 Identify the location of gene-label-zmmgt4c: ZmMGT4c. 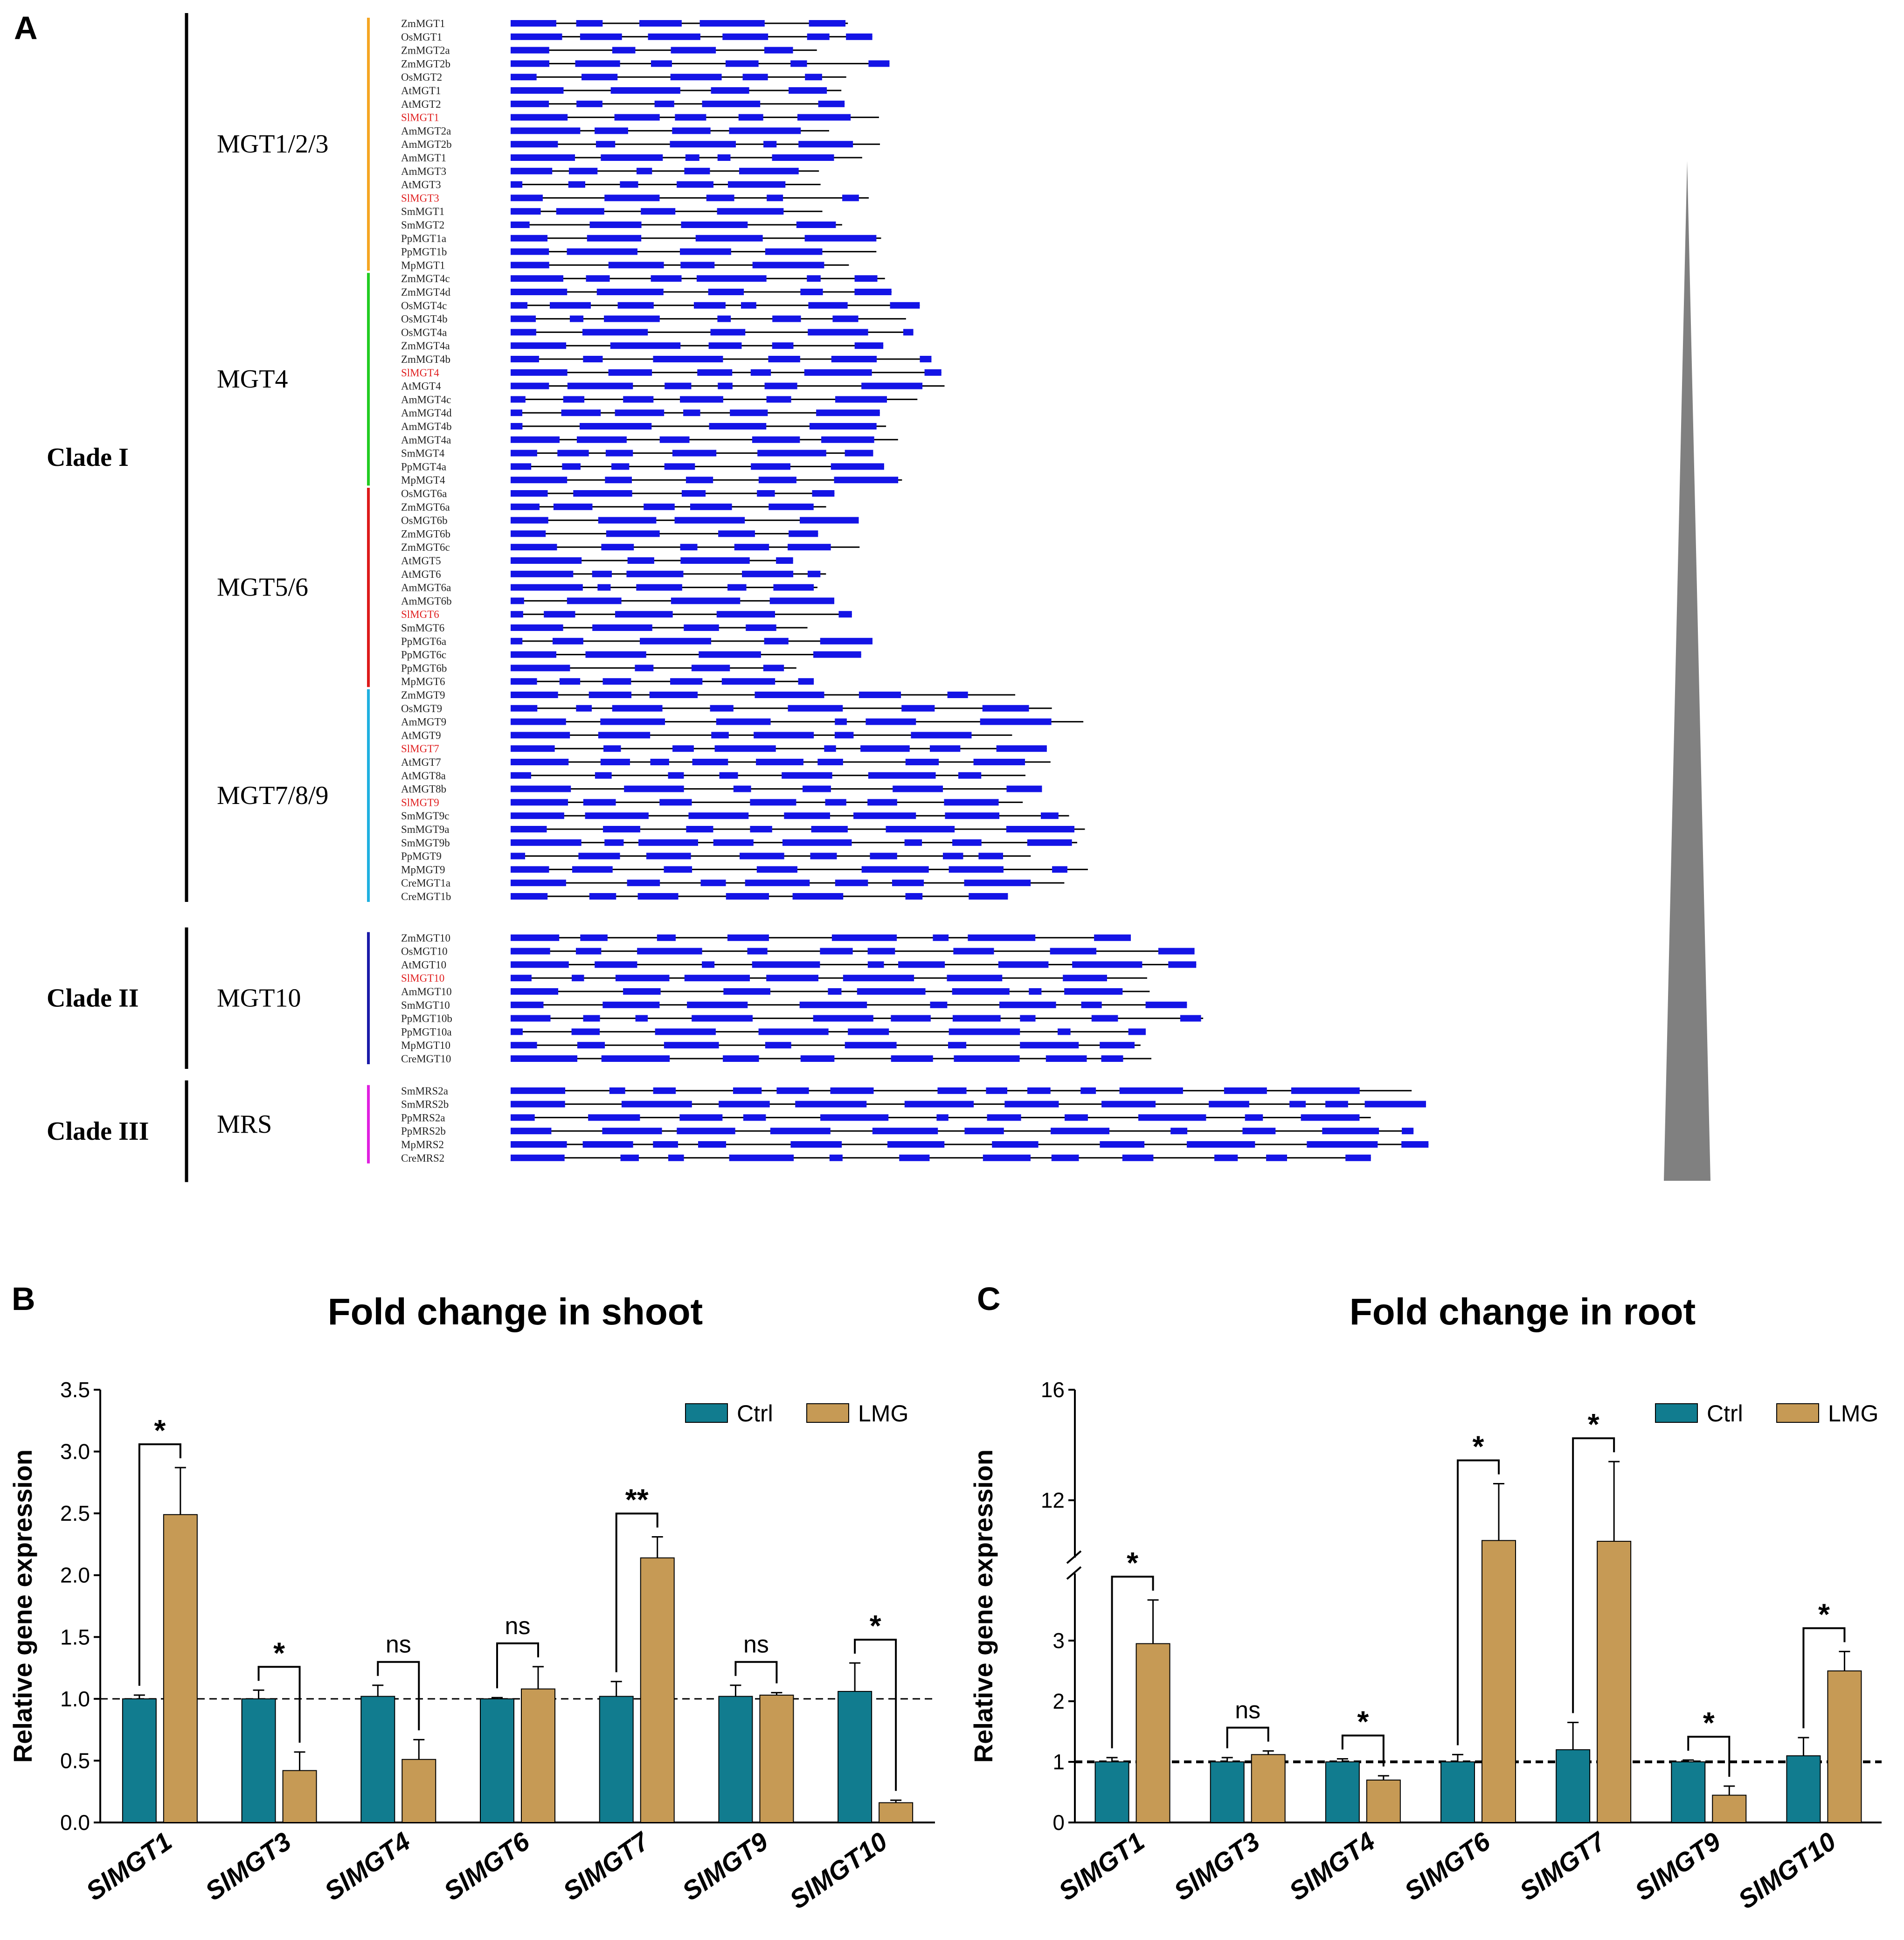
(426, 278).